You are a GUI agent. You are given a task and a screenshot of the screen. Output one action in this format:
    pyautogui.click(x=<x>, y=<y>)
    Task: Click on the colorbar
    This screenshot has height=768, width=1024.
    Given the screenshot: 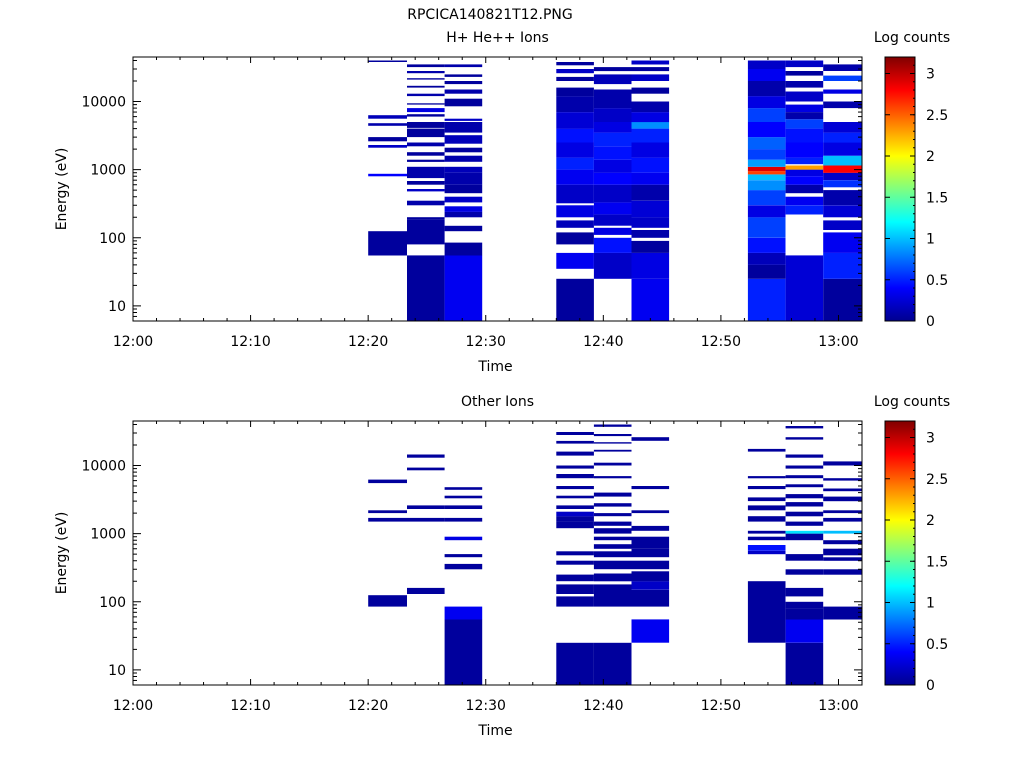 What is the action you would take?
    pyautogui.click(x=900, y=553)
    